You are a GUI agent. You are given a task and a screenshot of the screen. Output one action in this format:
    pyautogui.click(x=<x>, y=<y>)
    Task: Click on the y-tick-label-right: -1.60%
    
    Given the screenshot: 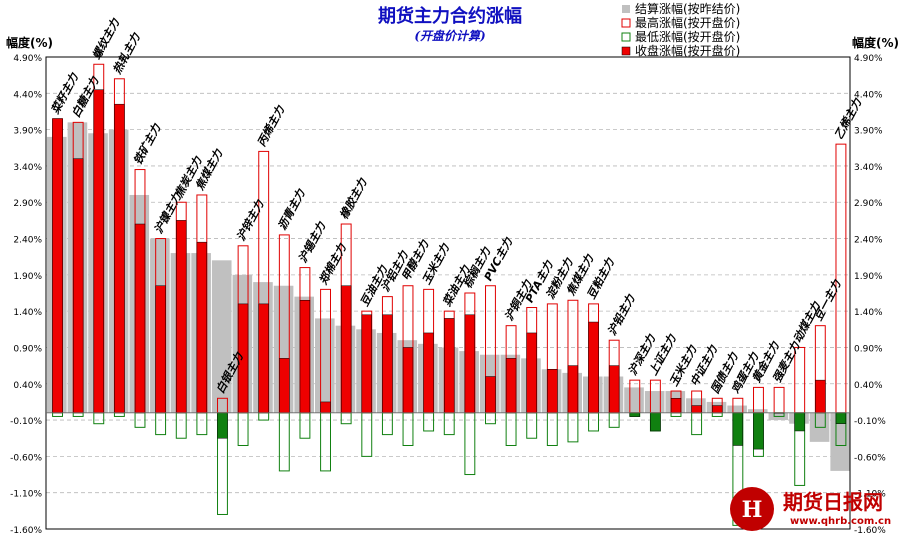 What is the action you would take?
    pyautogui.click(x=870, y=531)
    